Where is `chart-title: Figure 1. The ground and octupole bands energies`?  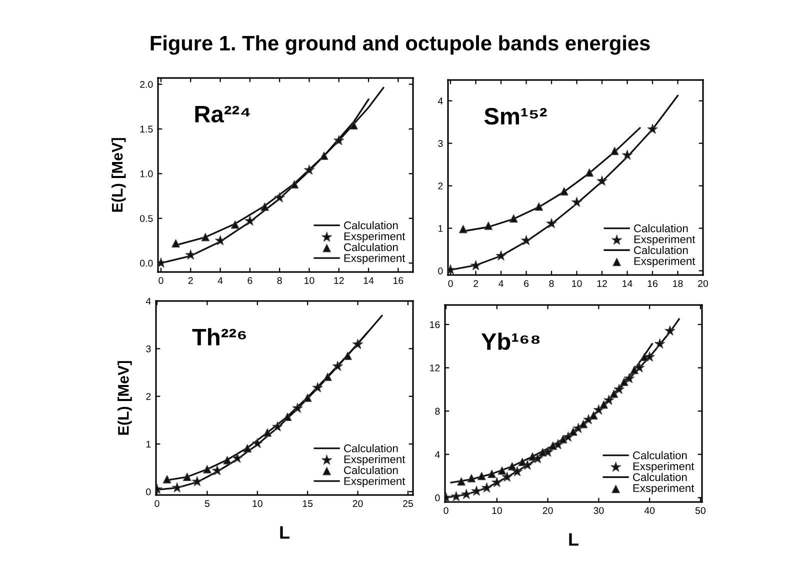
chart-title: Figure 1. The ground and octupole bands energies is located at coordinates (400, 45).